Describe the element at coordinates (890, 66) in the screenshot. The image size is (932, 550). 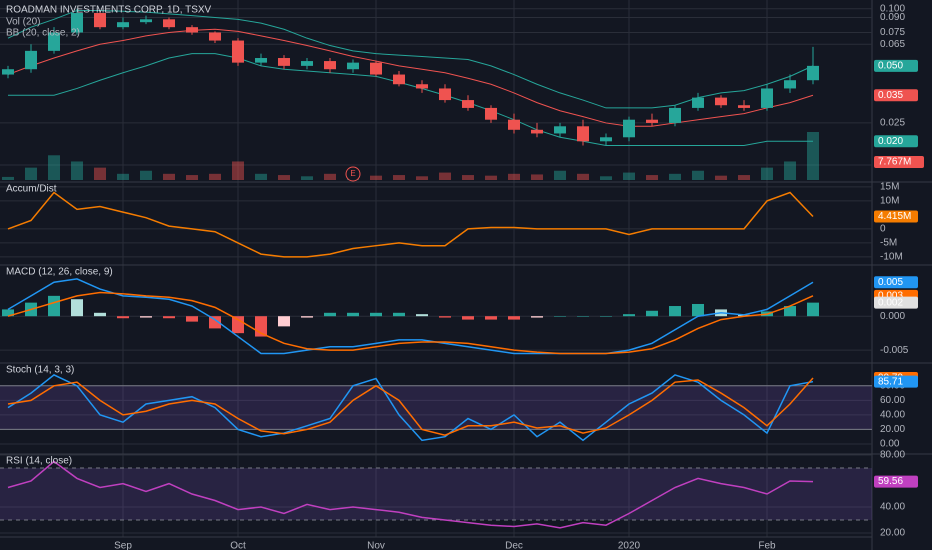
I see `price-tag-label: 0.050` at that location.